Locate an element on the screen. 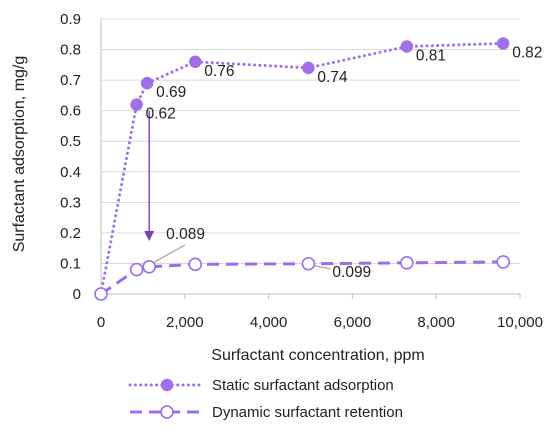 The width and height of the screenshot is (550, 433). x-tick-label: 4,000 is located at coordinates (269, 322).